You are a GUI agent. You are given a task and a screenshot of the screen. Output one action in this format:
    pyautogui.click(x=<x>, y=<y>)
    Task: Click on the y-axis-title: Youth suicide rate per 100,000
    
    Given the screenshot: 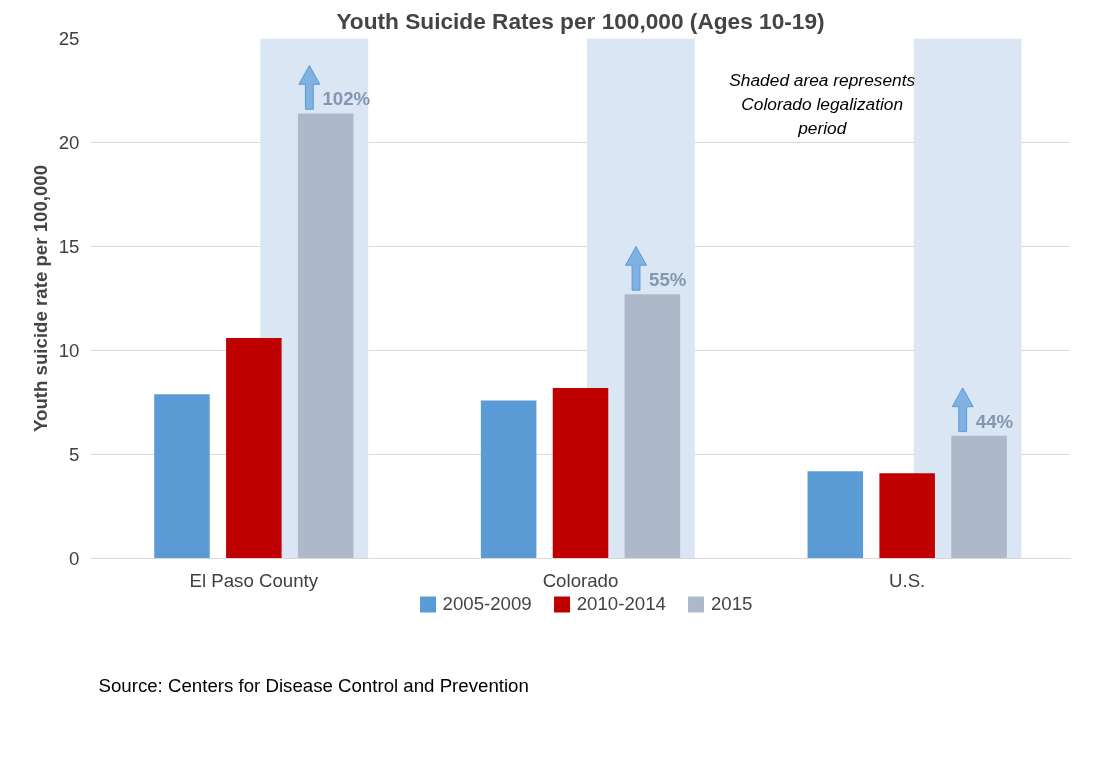 What is the action you would take?
    pyautogui.click(x=40, y=298)
    